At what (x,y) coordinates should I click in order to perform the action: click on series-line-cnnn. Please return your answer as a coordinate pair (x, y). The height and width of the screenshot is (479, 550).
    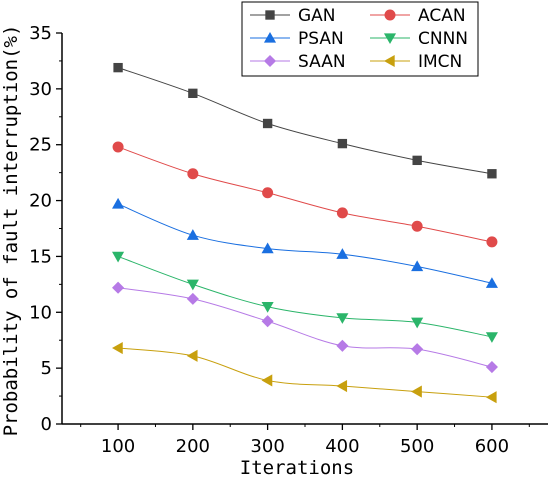
    Looking at the image, I should click on (305, 296).